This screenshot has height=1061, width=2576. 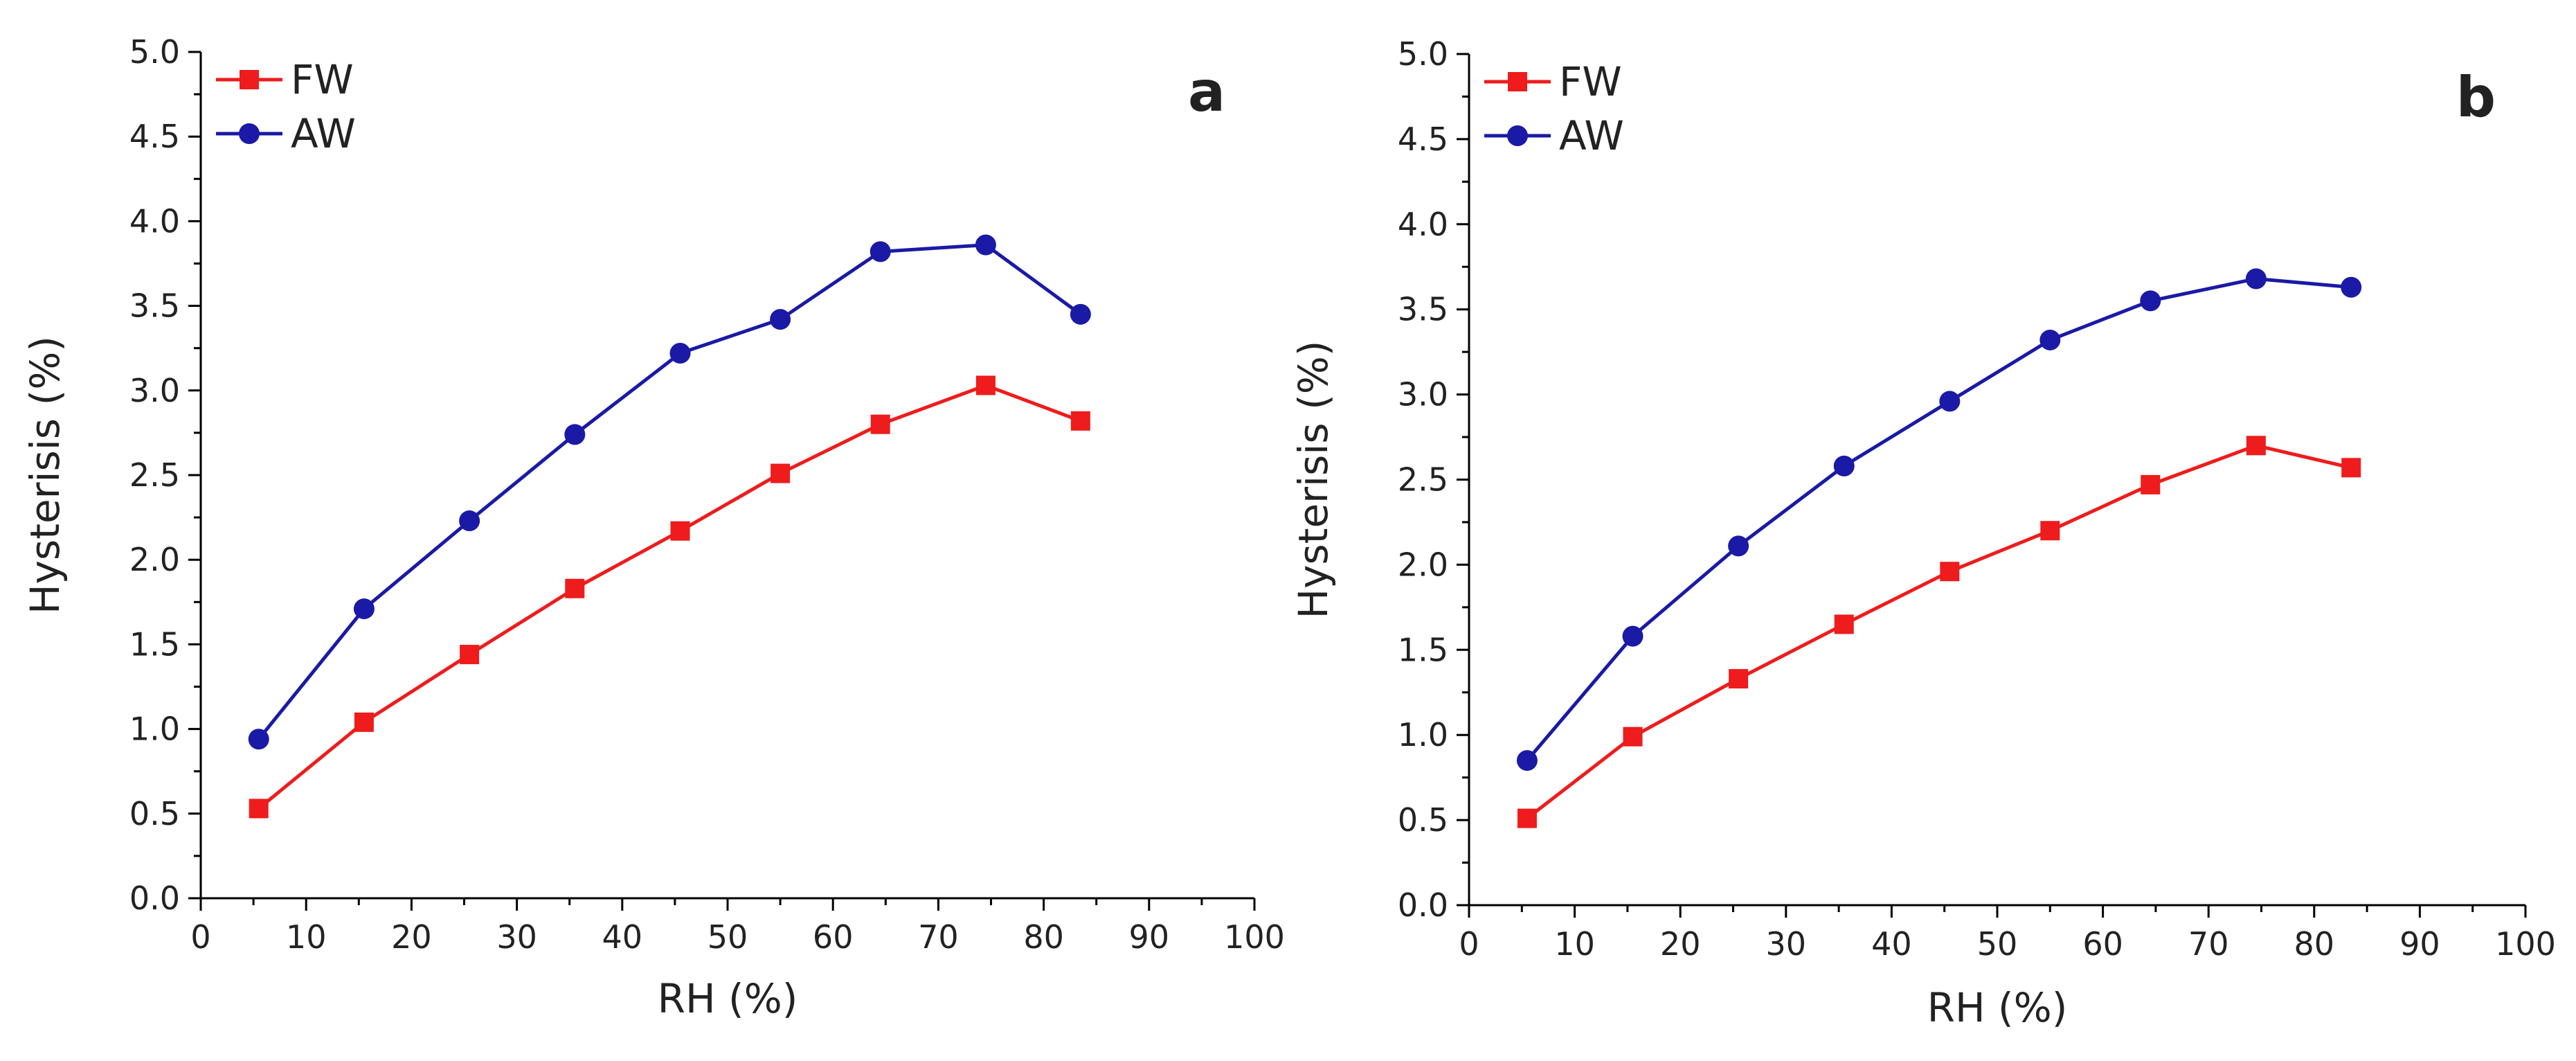 I want to click on panel-letter: a, so click(x=1206, y=92).